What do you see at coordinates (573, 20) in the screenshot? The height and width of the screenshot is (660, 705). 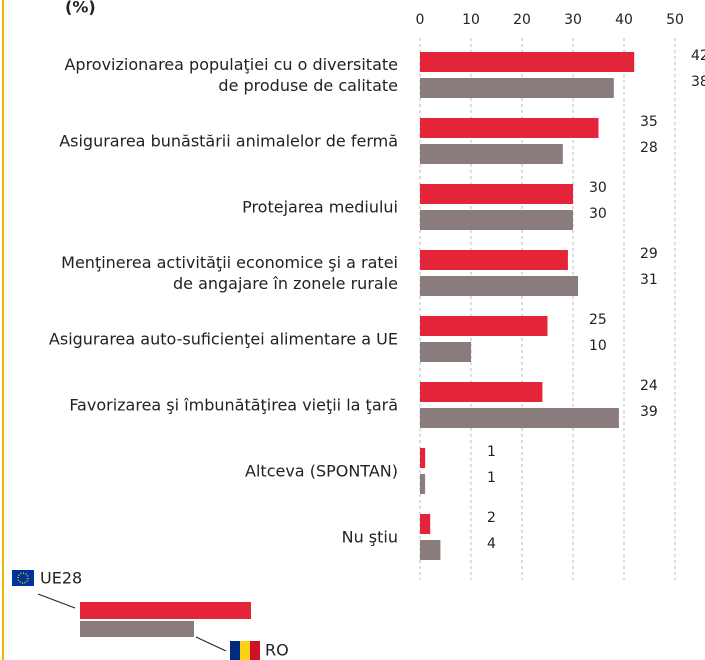 I see `x-tick-label: 30` at bounding box center [573, 20].